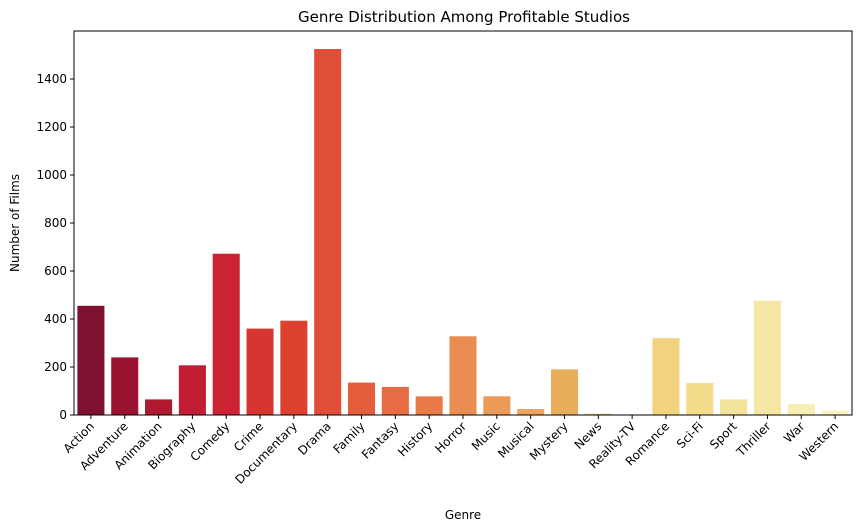 This screenshot has height=531, width=867. I want to click on bar-western, so click(835, 412).